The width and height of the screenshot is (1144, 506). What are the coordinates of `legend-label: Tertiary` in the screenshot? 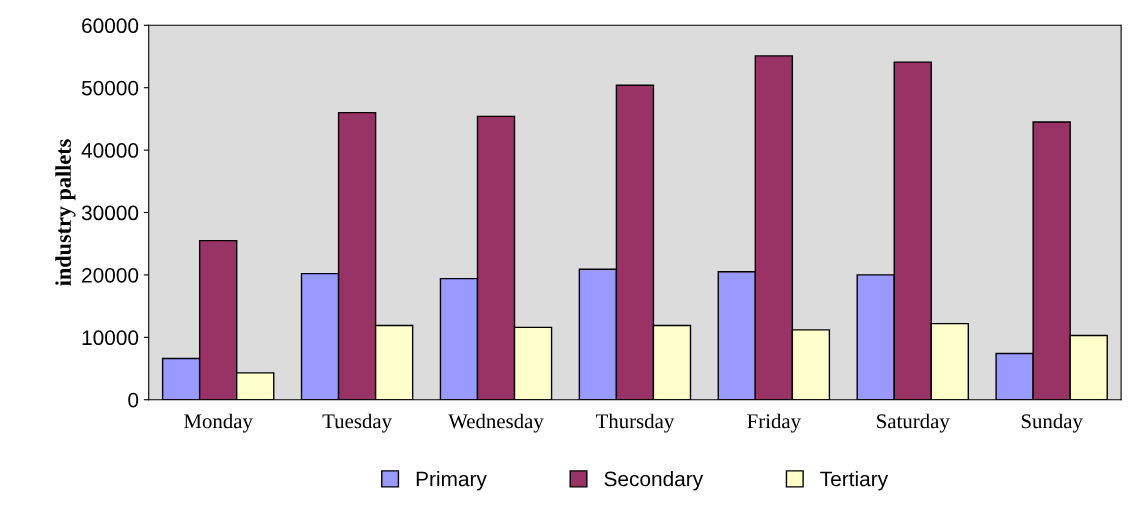 It's located at (854, 481).